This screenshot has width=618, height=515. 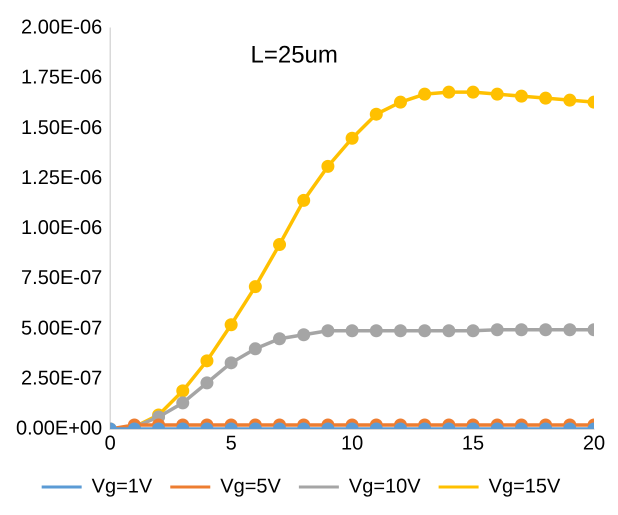 What do you see at coordinates (61, 177) in the screenshot?
I see `y-tick-label: 1.25E-06` at bounding box center [61, 177].